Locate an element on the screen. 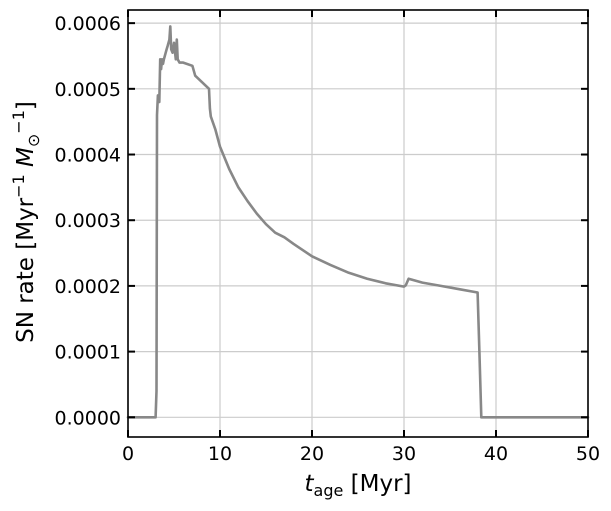 The width and height of the screenshot is (611, 511). x-axis-label-main: t is located at coordinates (309, 484).